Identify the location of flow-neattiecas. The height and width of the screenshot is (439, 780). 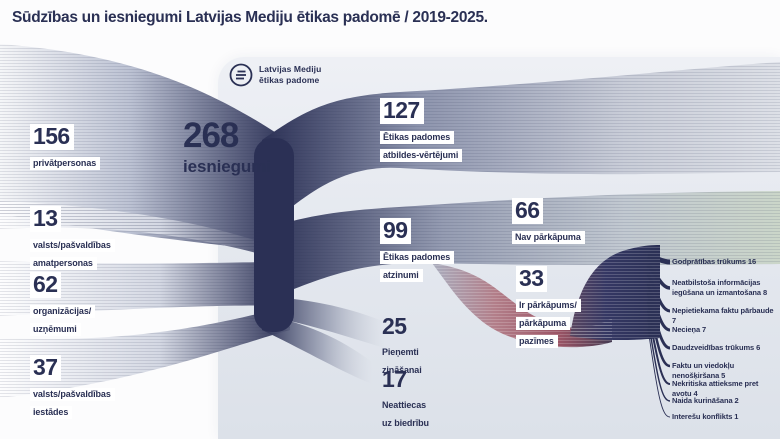
(317, 349).